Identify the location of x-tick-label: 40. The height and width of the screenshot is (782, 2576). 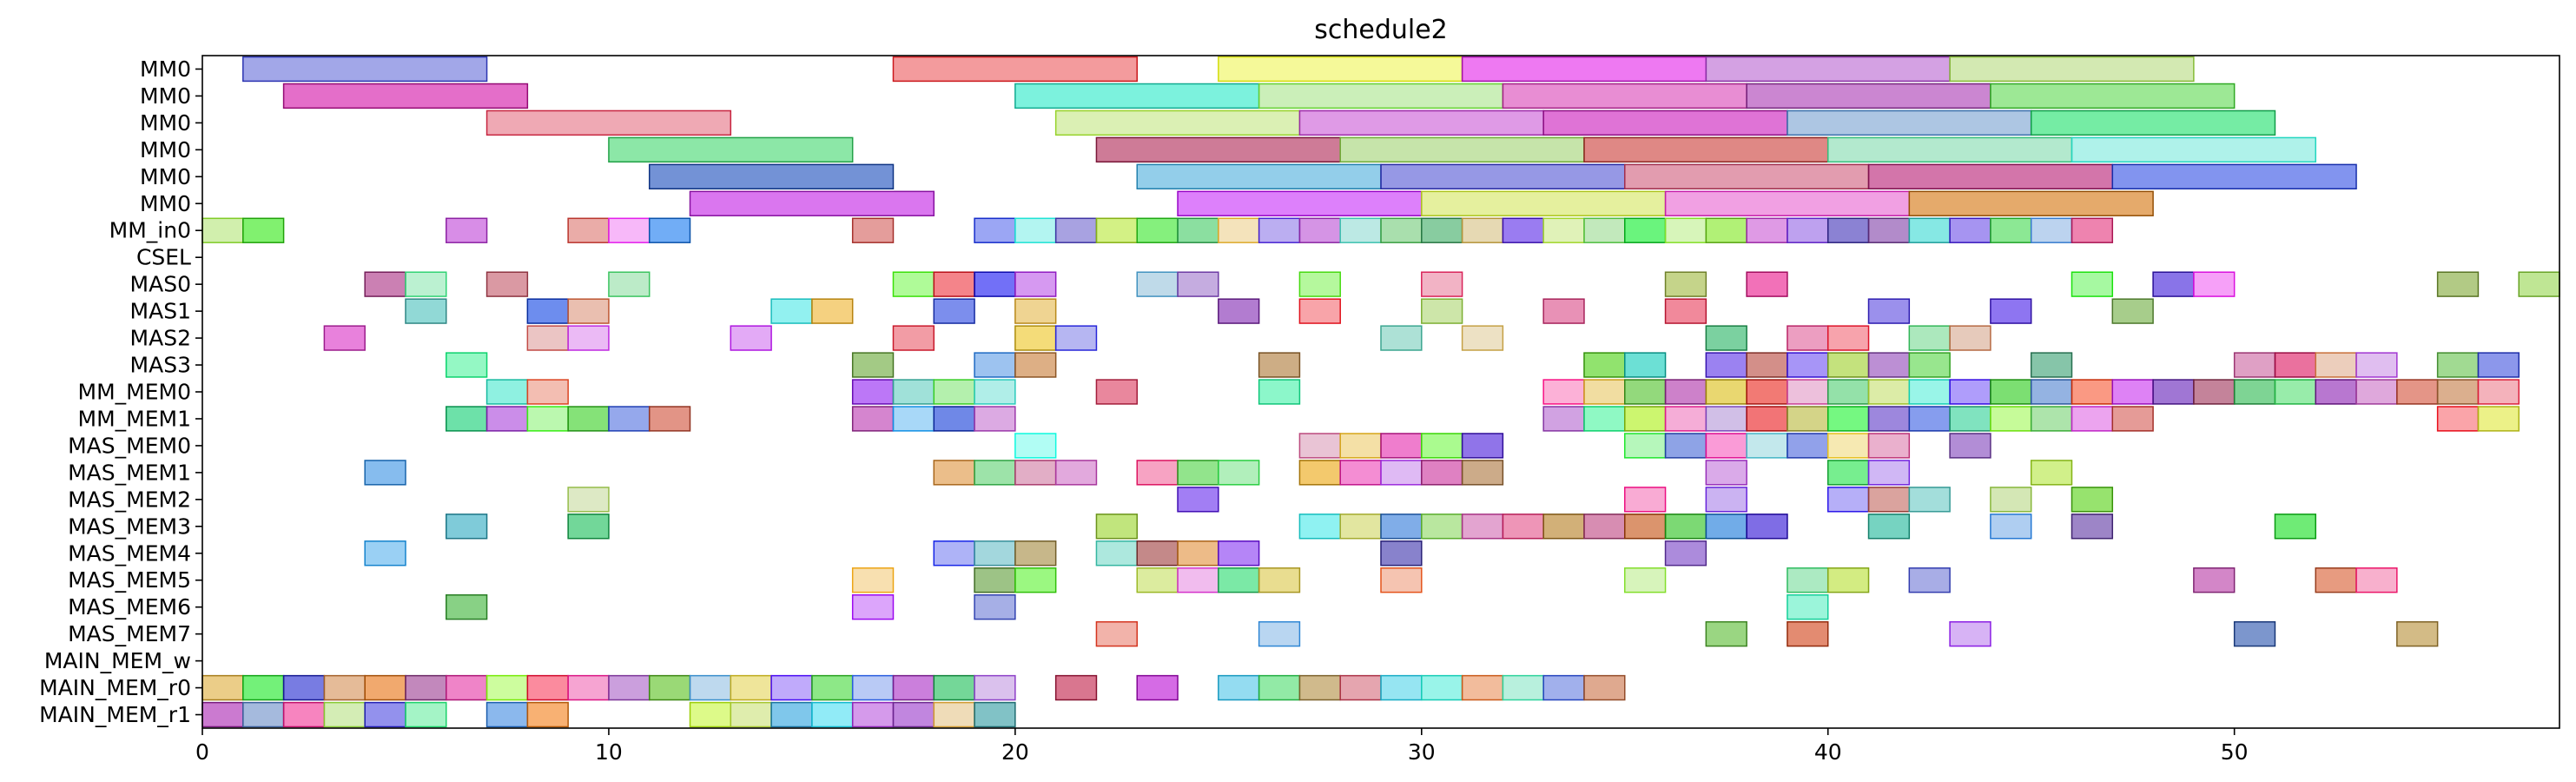
(1828, 752).